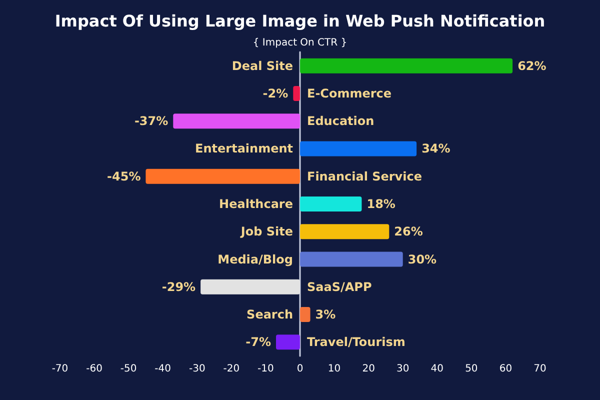  Describe the element at coordinates (258, 342) in the screenshot. I see `data-label: -7%` at that location.